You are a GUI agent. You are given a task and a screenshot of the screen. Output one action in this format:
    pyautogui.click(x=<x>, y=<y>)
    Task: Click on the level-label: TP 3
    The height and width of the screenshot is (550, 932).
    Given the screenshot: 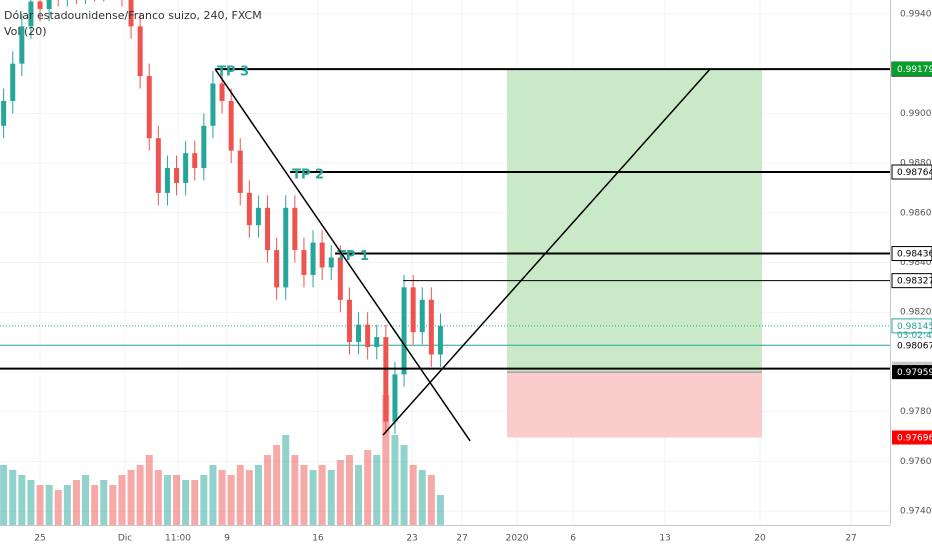 What is the action you would take?
    pyautogui.click(x=233, y=72)
    